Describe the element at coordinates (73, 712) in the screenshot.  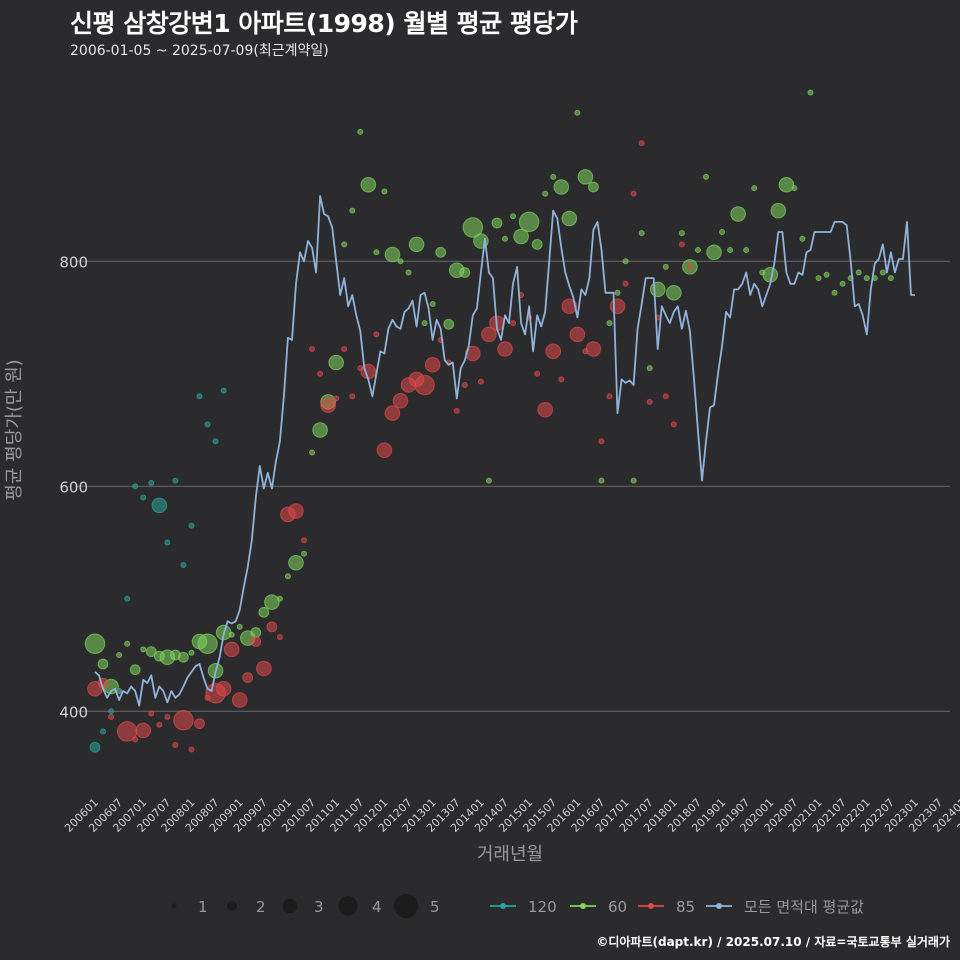
I see `y-tick-label: 400` at that location.